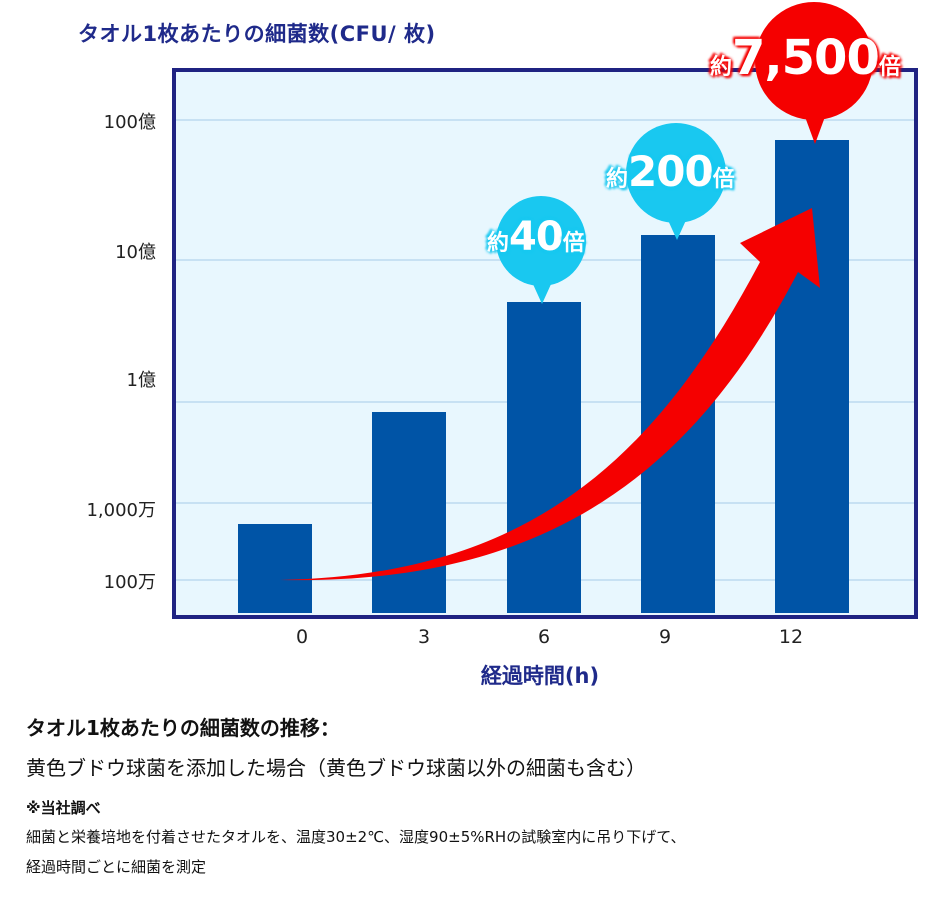 Image resolution: width=940 pixels, height=904 pixels. What do you see at coordinates (424, 637) in the screenshot?
I see `x-tick: 3` at bounding box center [424, 637].